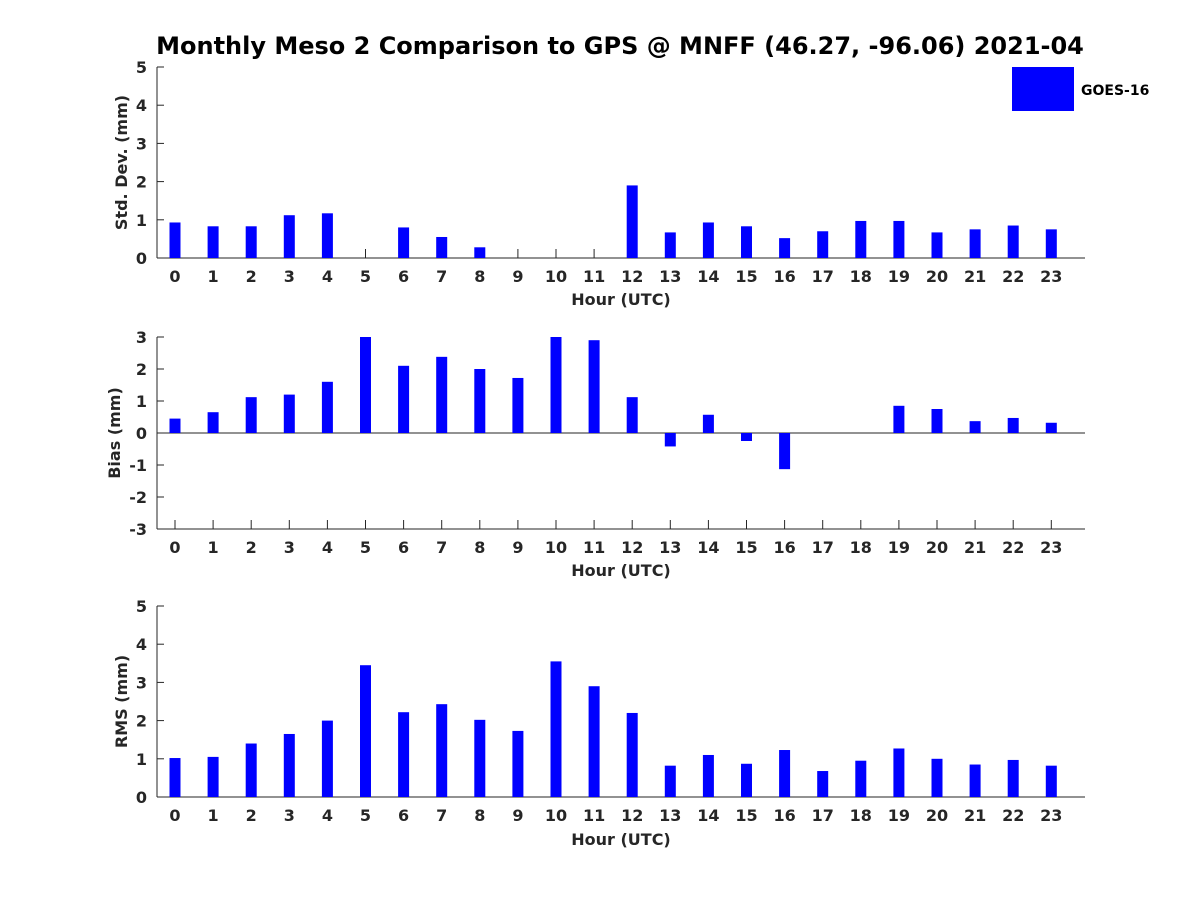 The image size is (1200, 900). Describe the element at coordinates (517, 276) in the screenshot. I see `x-tick-label: 9` at that location.